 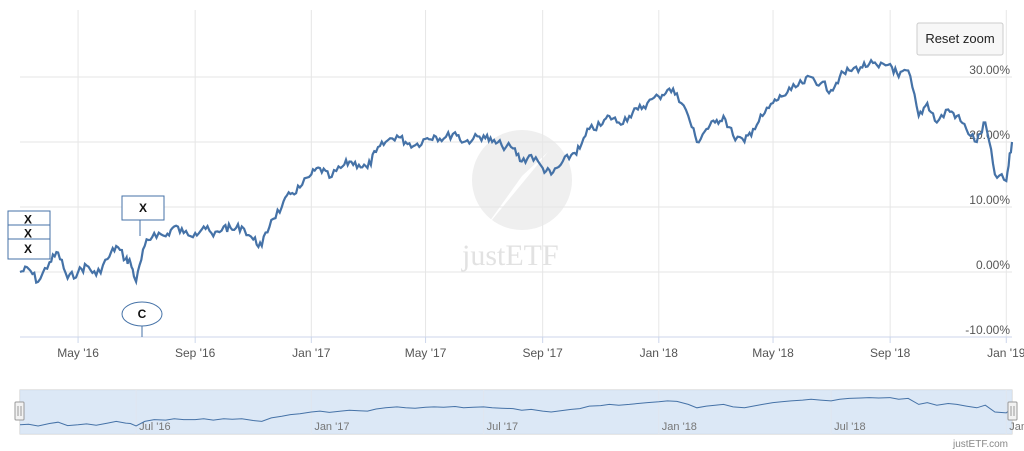 I want to click on y-tick-label: 0.00%, so click(x=993, y=265).